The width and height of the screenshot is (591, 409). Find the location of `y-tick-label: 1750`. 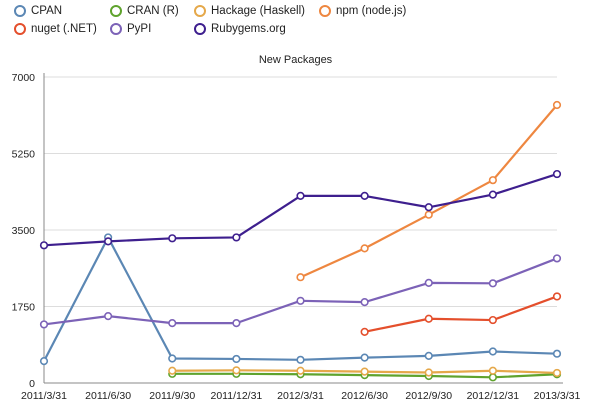

y-tick-label: 1750 is located at coordinates (24, 308).